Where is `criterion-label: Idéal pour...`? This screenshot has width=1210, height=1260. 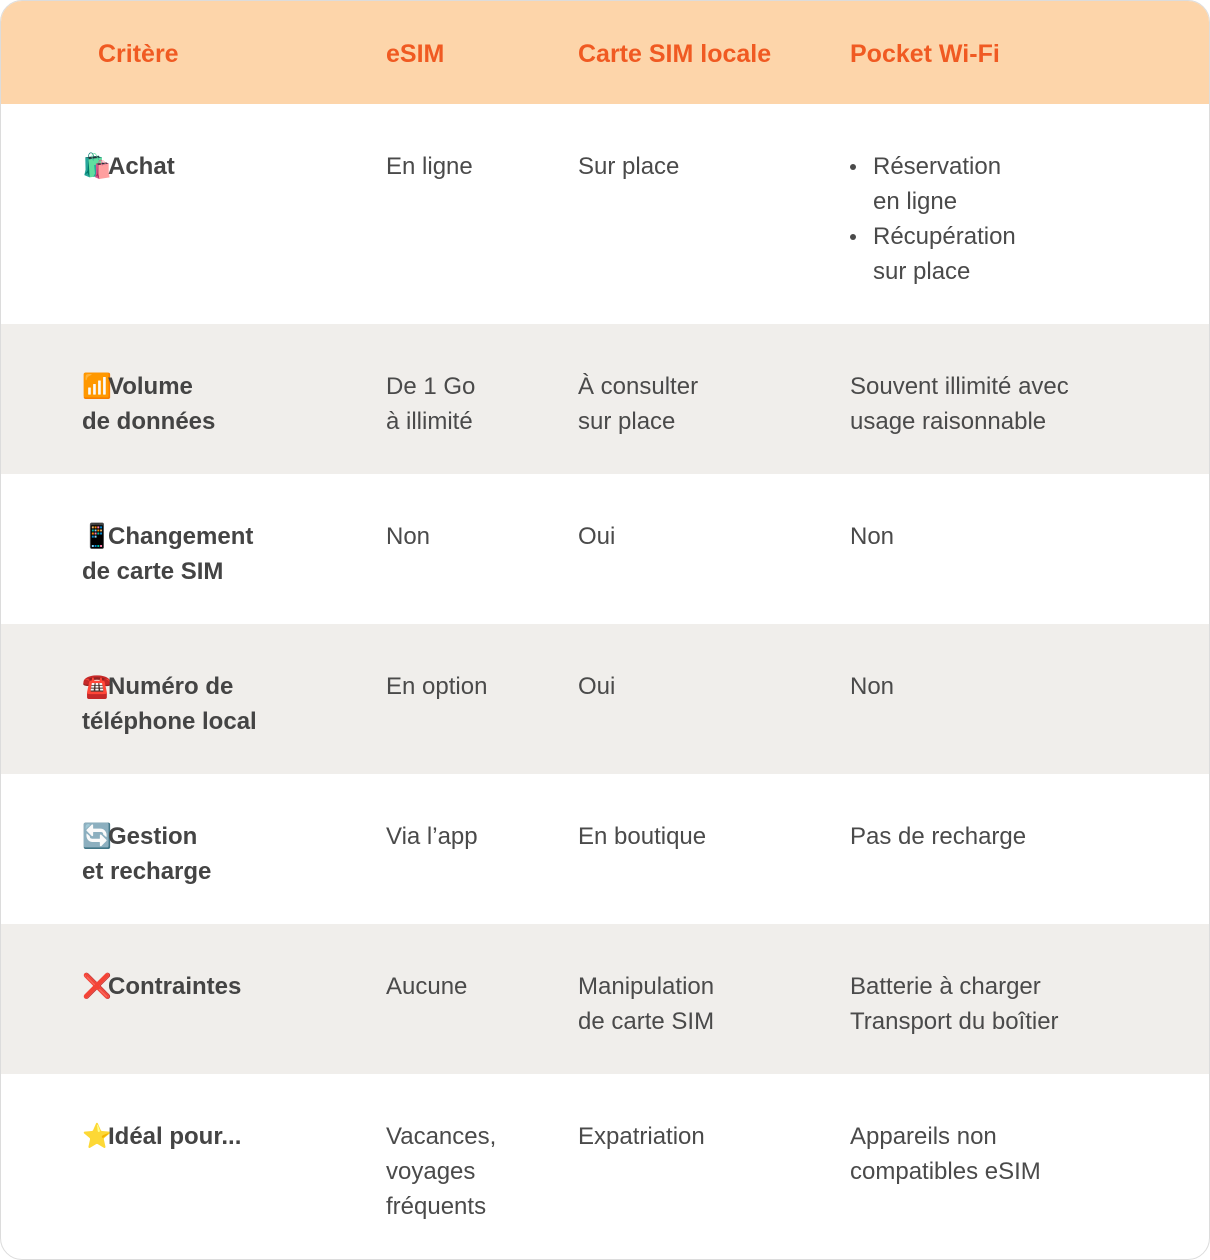 criterion-label: Idéal pour... is located at coordinates (175, 1136).